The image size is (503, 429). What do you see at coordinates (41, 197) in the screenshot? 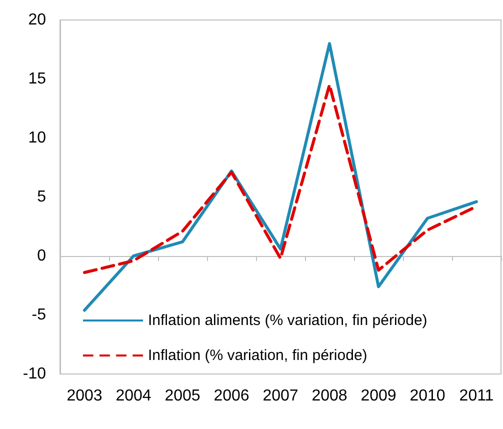
I see `y-tick-label: 5` at bounding box center [41, 197].